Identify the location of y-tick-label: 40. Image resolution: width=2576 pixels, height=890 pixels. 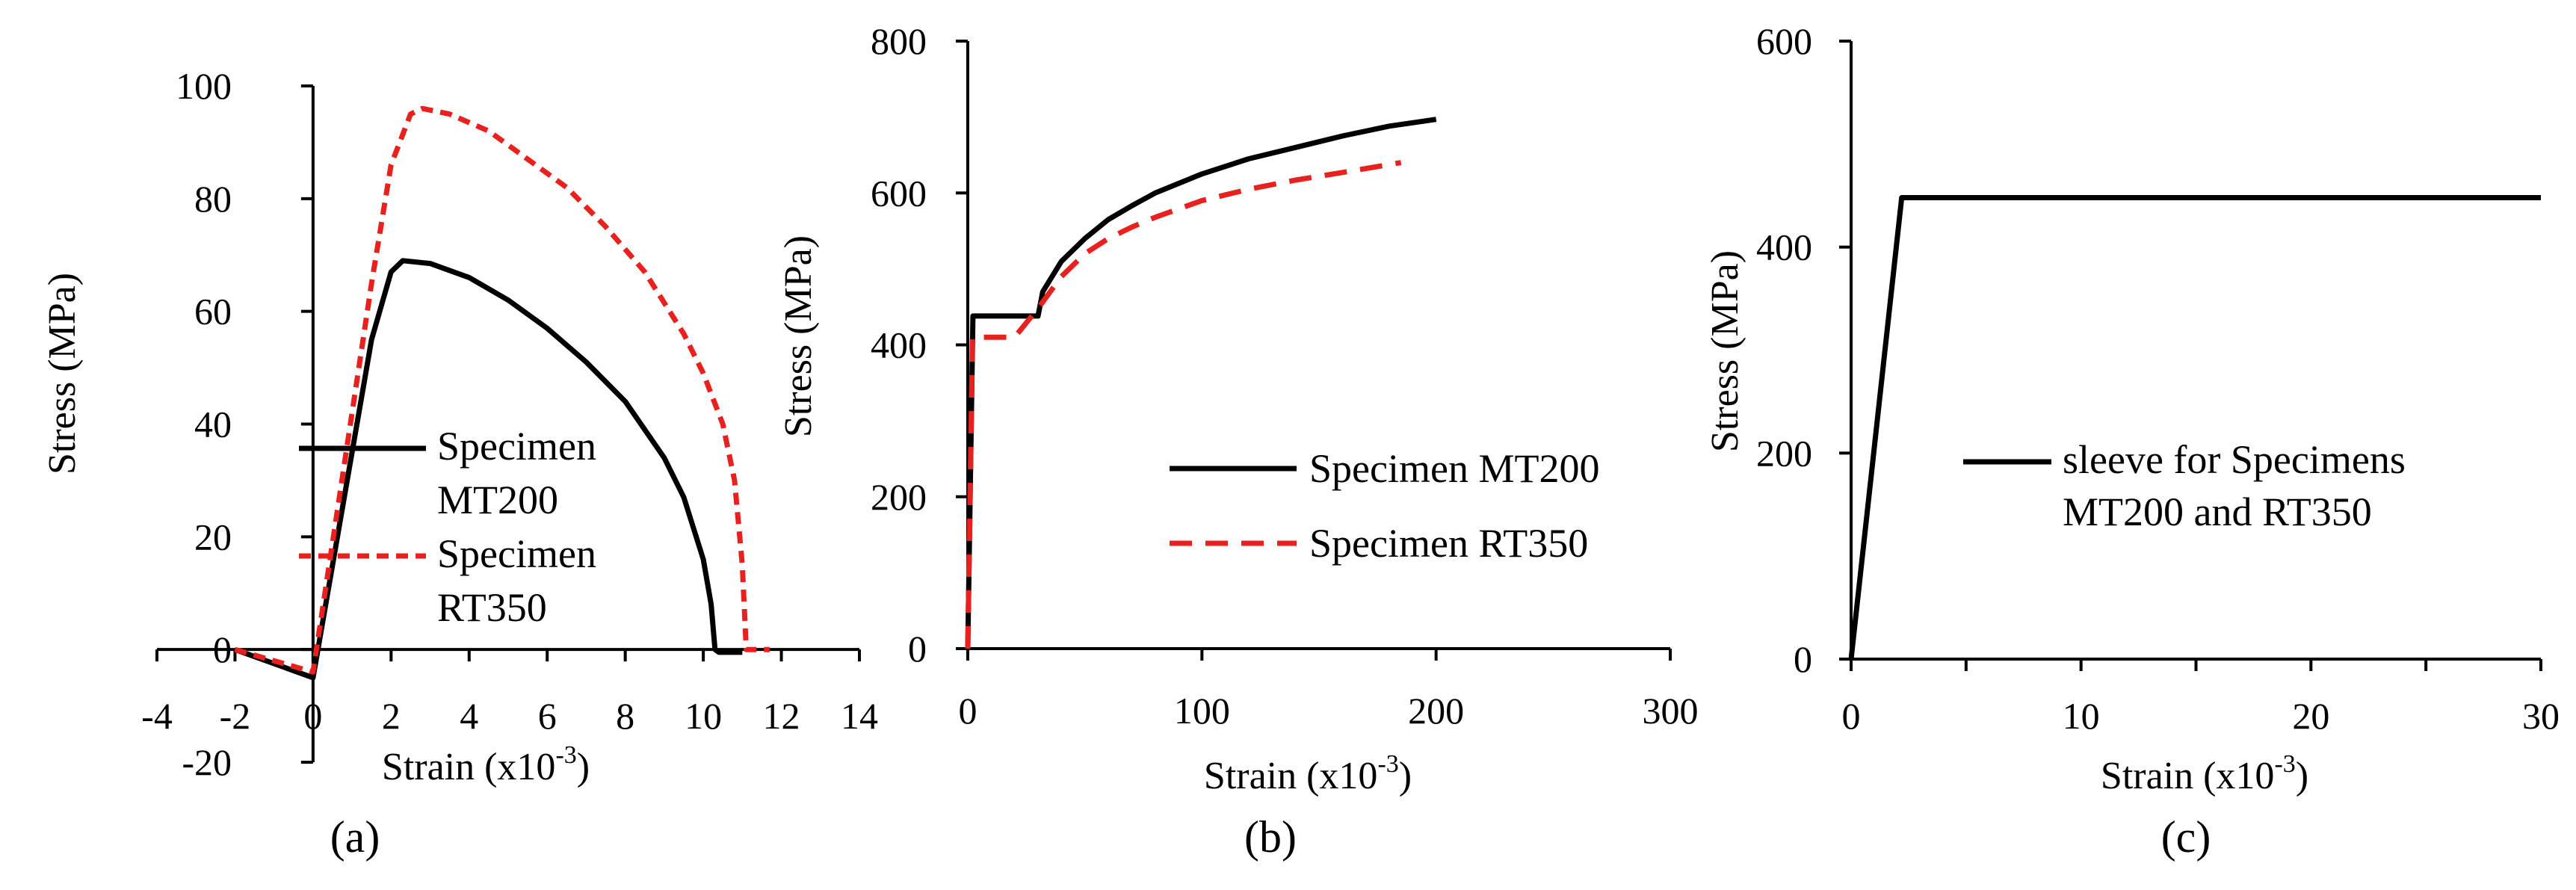
(213, 425).